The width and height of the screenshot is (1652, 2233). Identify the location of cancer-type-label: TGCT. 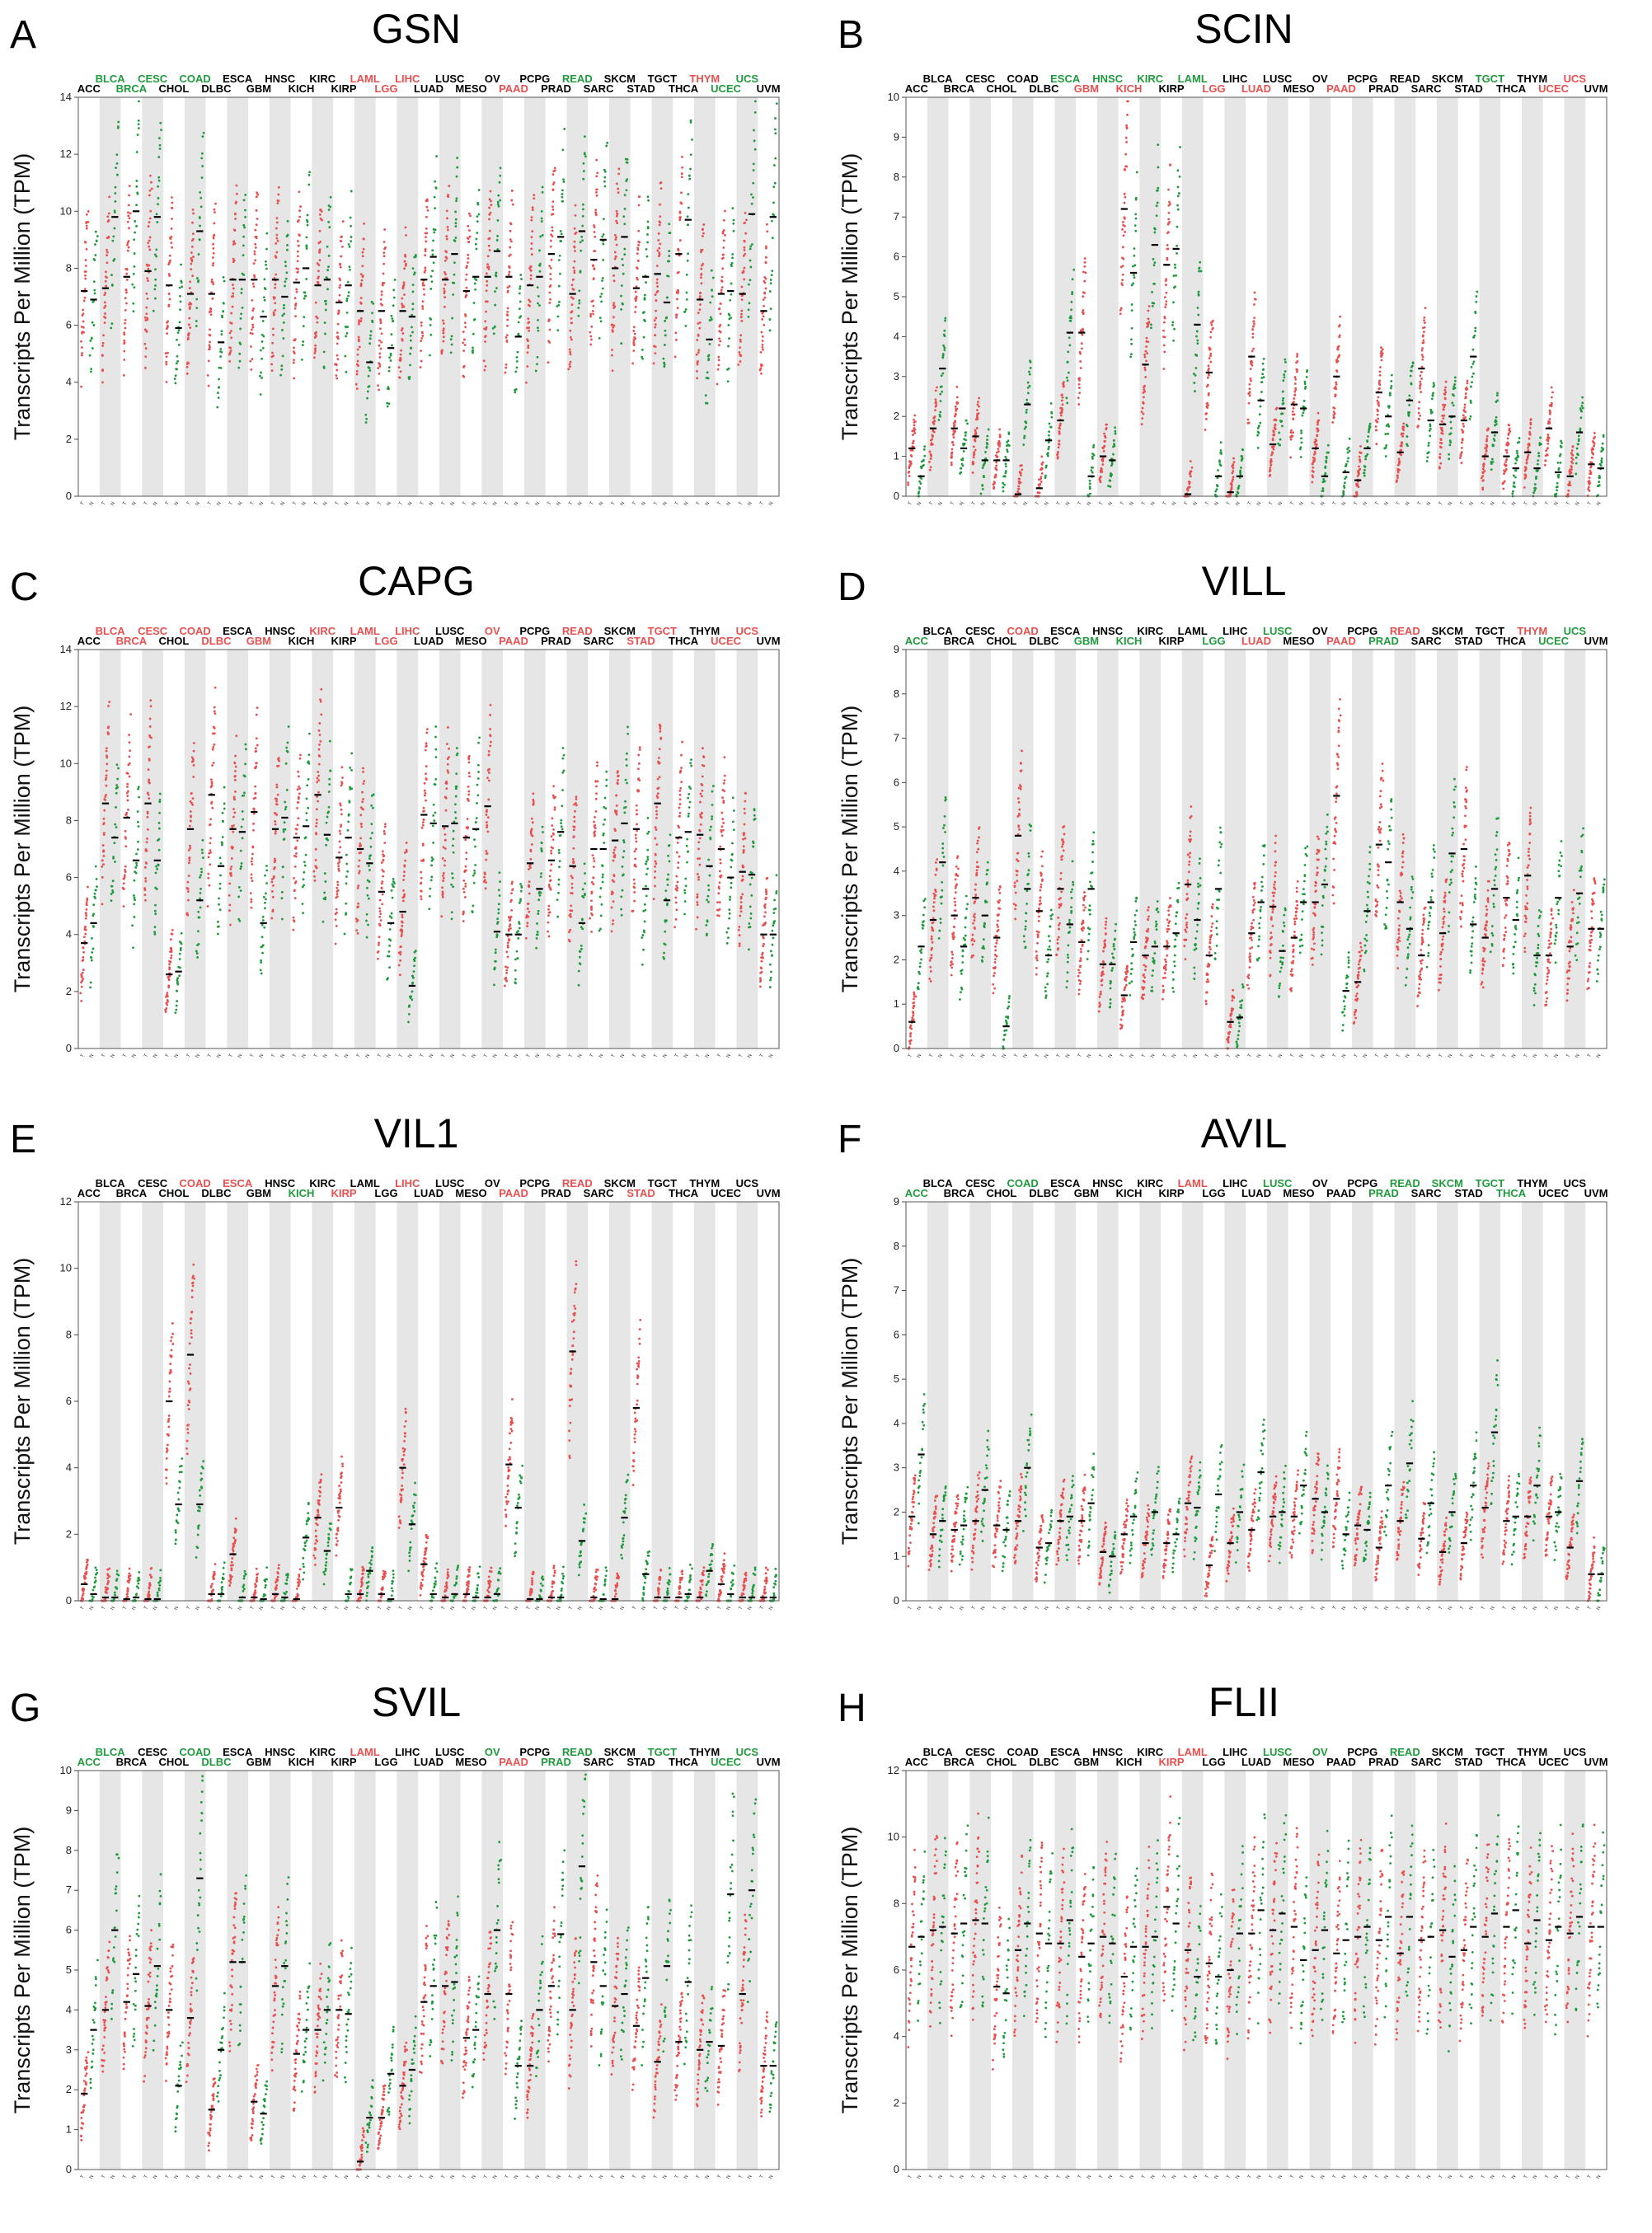
(662, 79).